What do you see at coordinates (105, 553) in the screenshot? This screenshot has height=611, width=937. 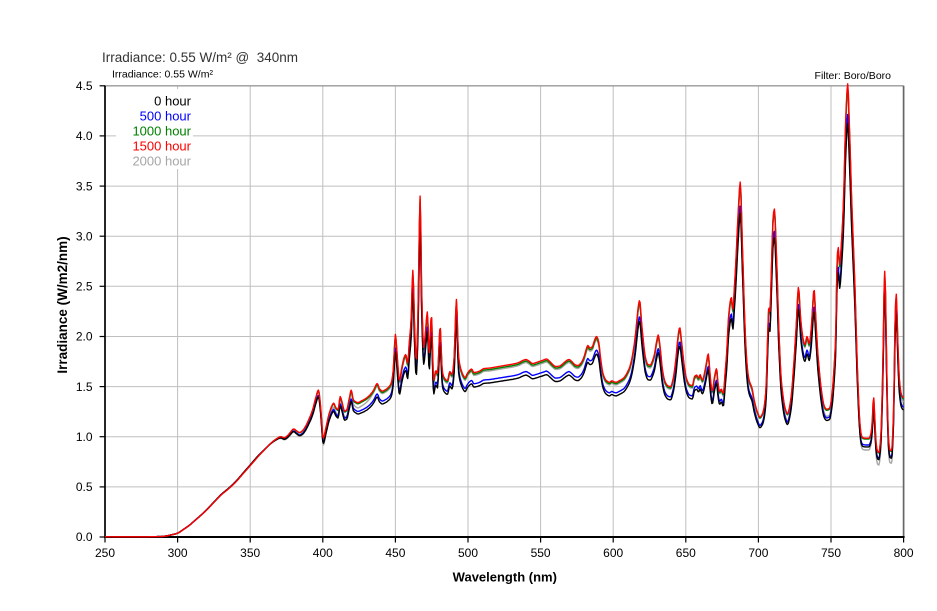 I see `svg-text: 250` at bounding box center [105, 553].